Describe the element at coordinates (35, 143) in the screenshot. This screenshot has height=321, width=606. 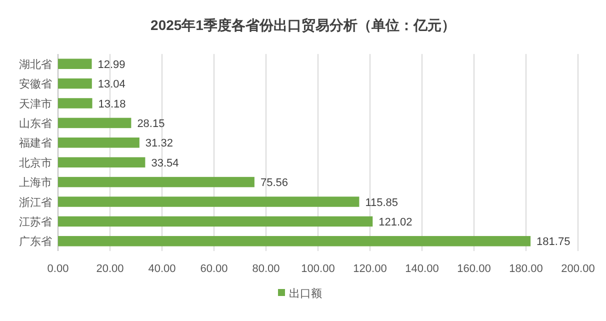
I see `y-tick-label: 福建省` at that location.